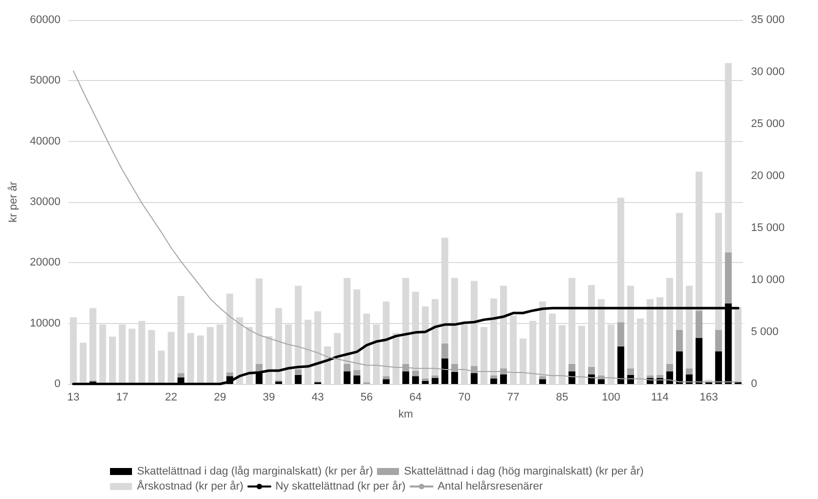  Describe the element at coordinates (406, 414) in the screenshot. I see `x-axis-title: km` at that location.